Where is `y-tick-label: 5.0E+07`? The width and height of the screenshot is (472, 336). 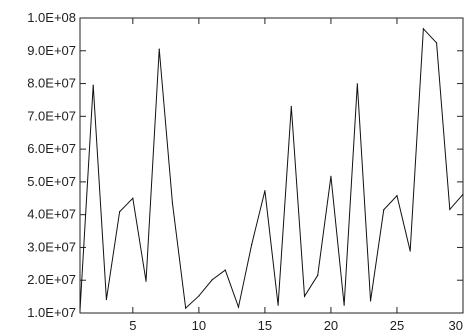 y-tick-label: 5.0E+07 is located at coordinates (51, 181).